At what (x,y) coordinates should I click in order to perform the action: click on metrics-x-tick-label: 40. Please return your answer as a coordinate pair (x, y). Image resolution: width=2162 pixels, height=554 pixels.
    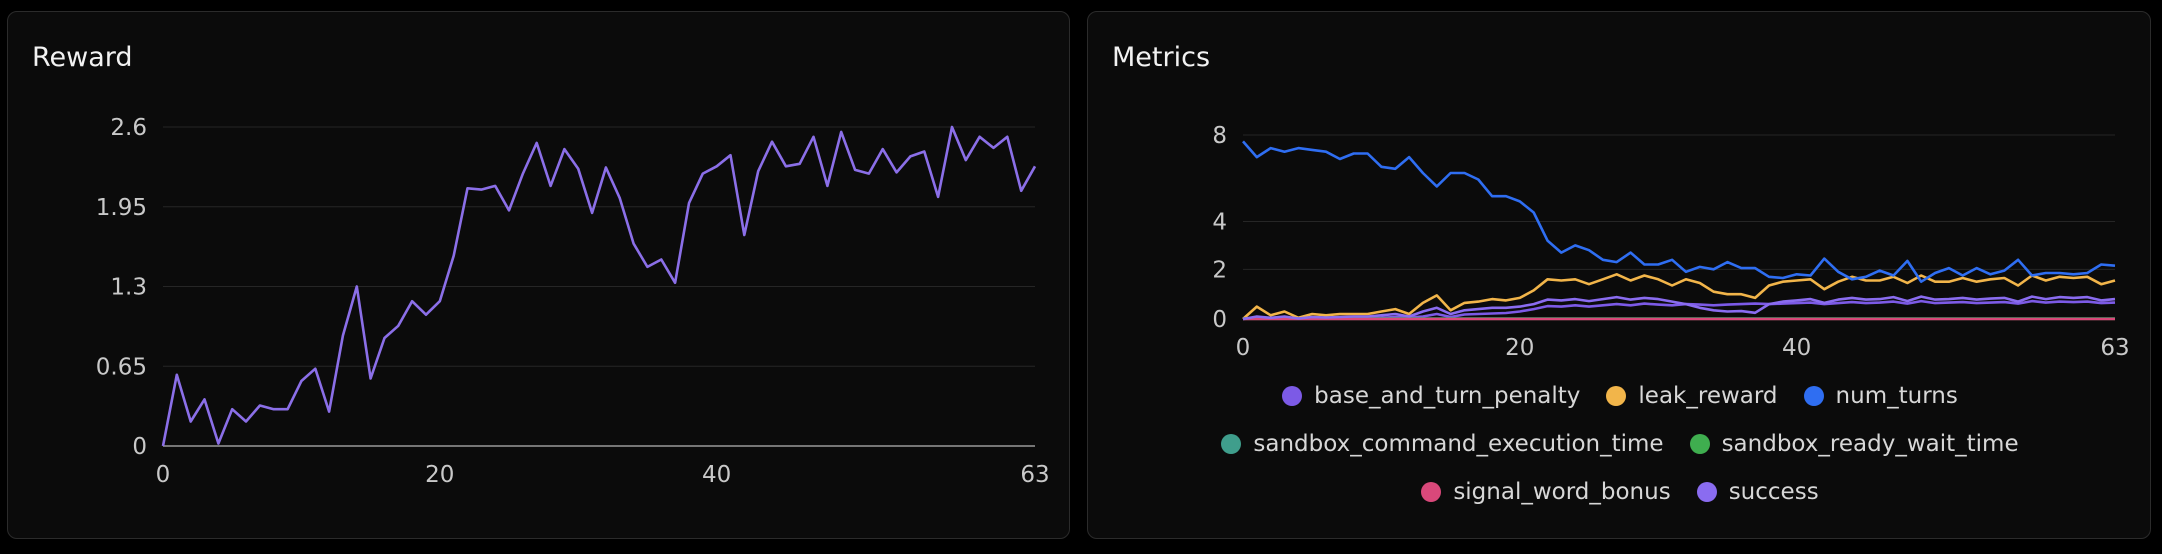
    Looking at the image, I should click on (1796, 348).